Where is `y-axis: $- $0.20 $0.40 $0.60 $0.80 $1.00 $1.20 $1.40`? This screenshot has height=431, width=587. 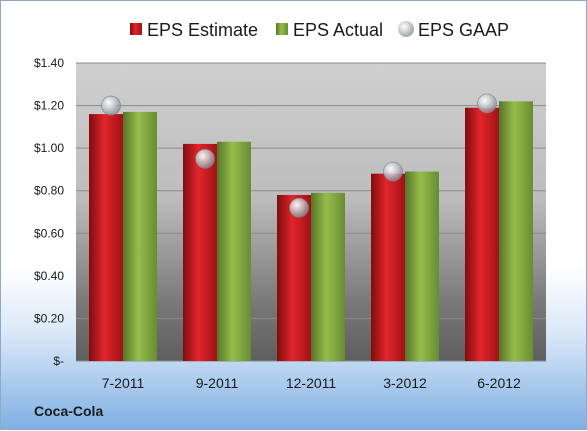 y-axis: $- $0.20 $0.40 $0.60 $0.80 $1.00 $1.20 $1.40 is located at coordinates (49, 212).